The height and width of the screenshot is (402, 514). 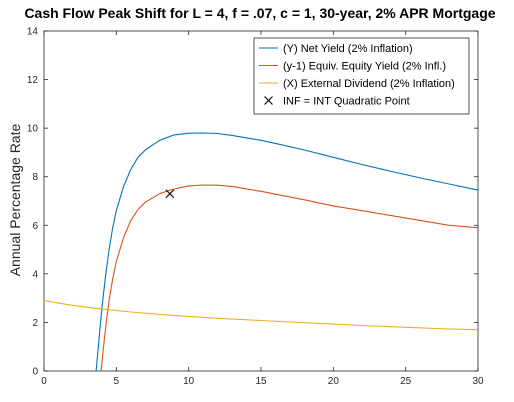 I want to click on quadratic-point-marker, so click(x=170, y=194).